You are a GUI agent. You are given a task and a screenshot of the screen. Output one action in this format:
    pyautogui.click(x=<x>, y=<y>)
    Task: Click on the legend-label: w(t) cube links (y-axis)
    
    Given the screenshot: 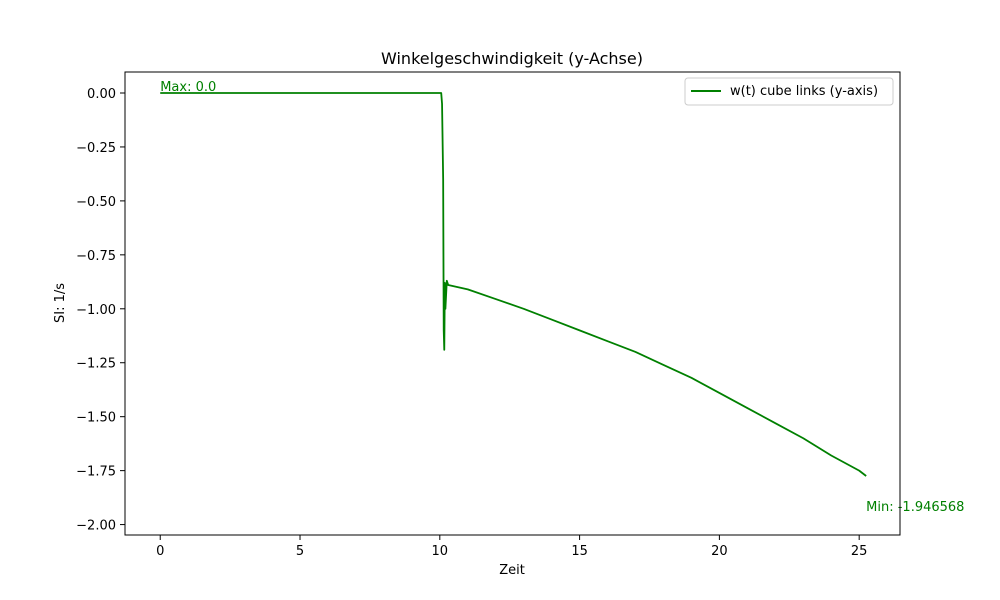 What is the action you would take?
    pyautogui.click(x=804, y=91)
    